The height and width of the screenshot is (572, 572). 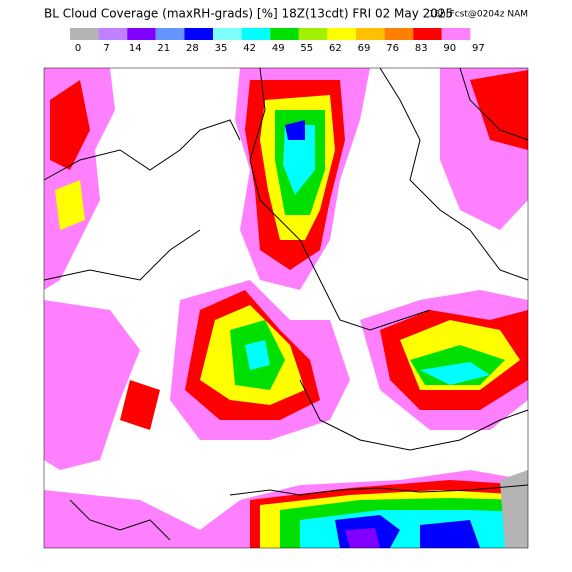 What do you see at coordinates (335, 48) in the screenshot?
I see `legend-label: 62` at bounding box center [335, 48].